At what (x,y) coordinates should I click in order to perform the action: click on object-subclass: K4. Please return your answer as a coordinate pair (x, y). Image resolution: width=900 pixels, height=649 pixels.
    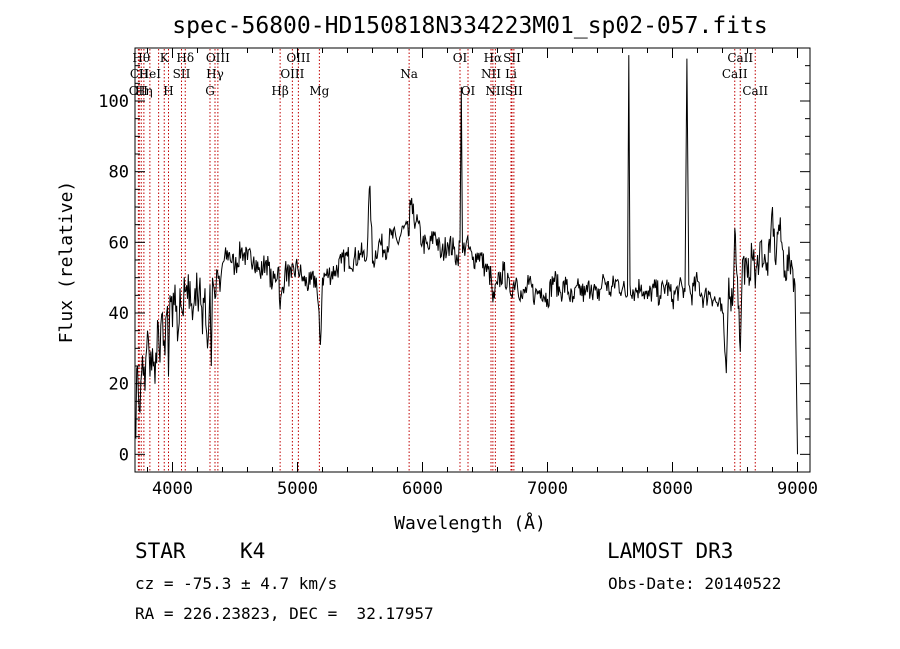
    Looking at the image, I should click on (253, 551).